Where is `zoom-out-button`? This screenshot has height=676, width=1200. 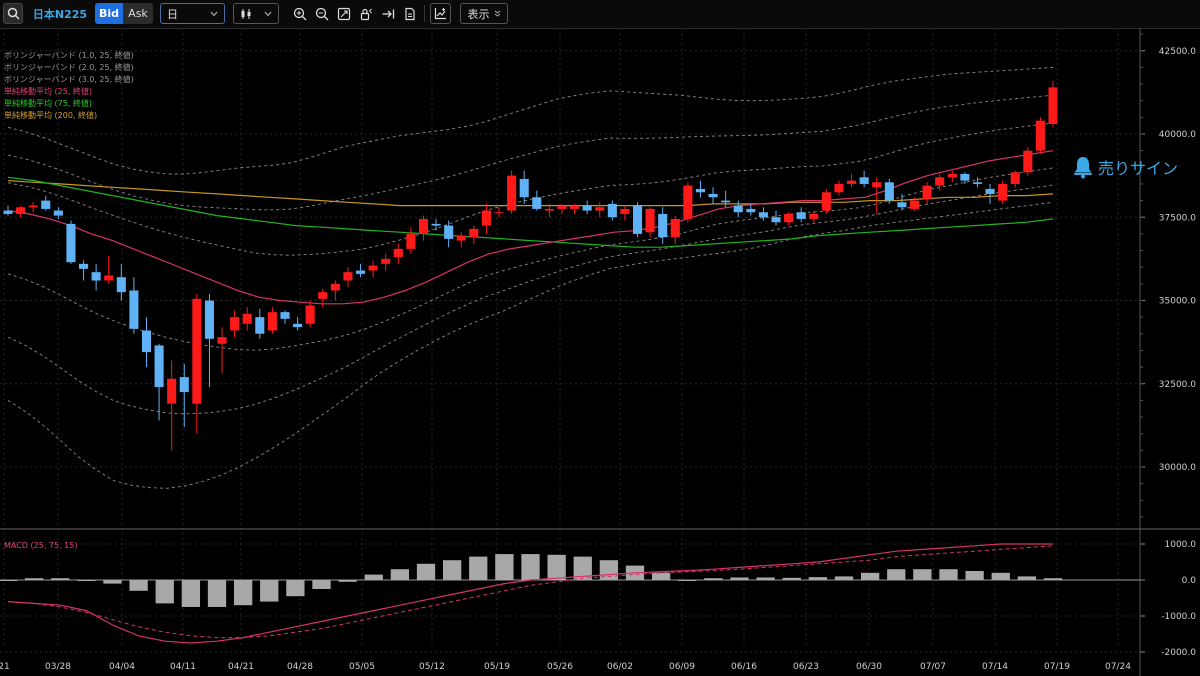
zoom-out-button is located at coordinates (321, 13).